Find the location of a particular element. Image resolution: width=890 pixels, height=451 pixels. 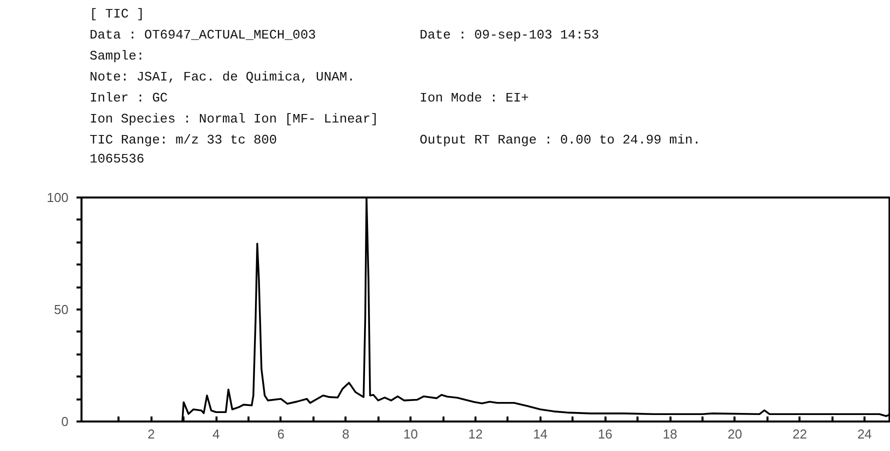

y-tick-label: 0 is located at coordinates (65, 421).